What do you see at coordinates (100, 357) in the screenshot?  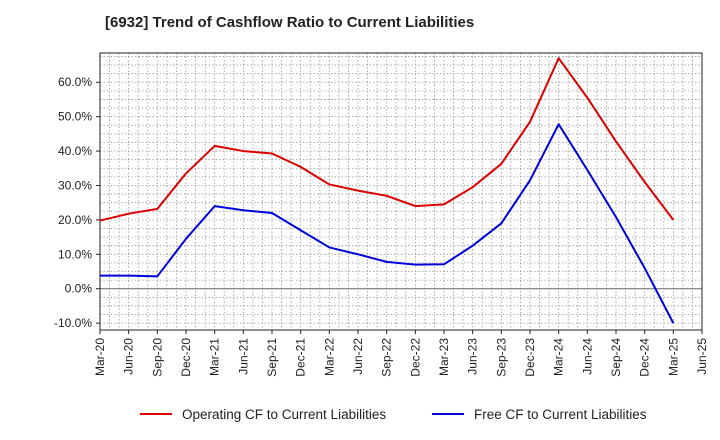 I see `x-tick-label: Mar-20` at bounding box center [100, 357].